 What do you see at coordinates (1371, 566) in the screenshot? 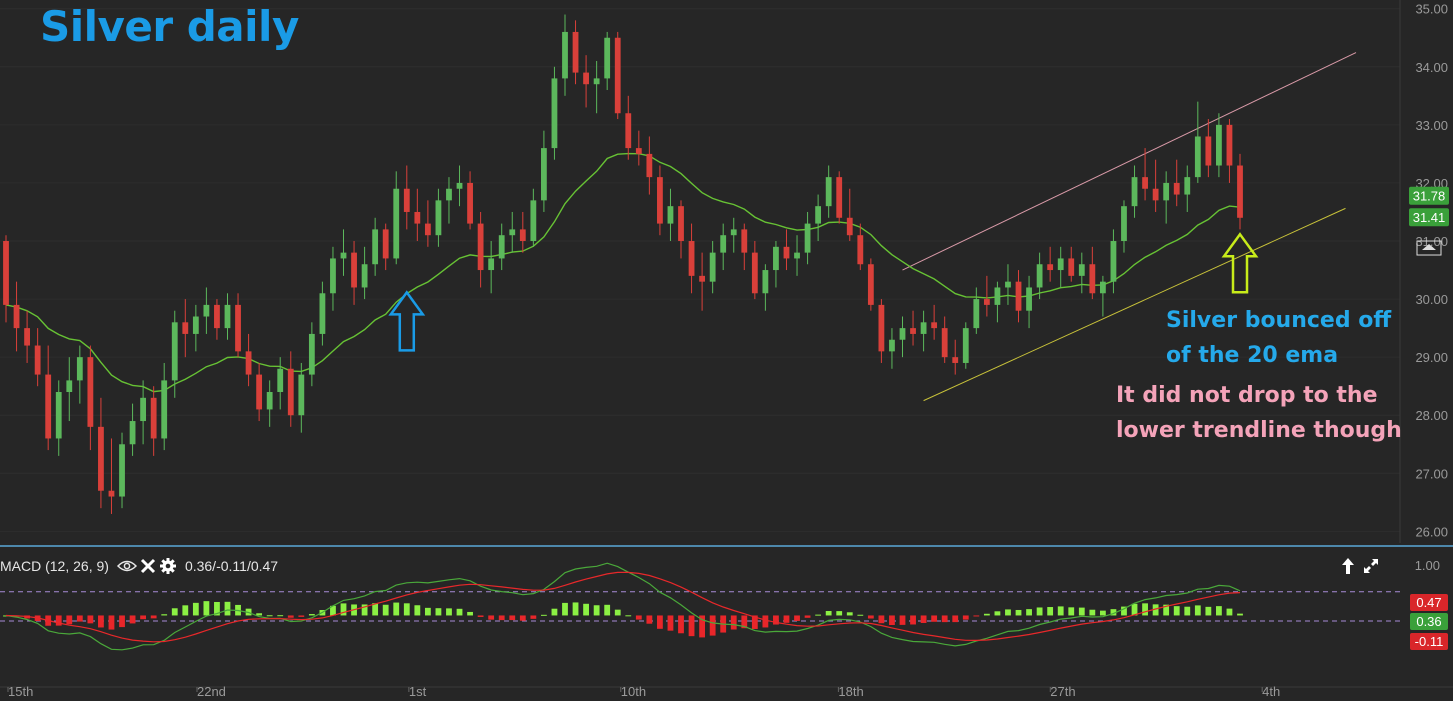
I see `expand-icon` at bounding box center [1371, 566].